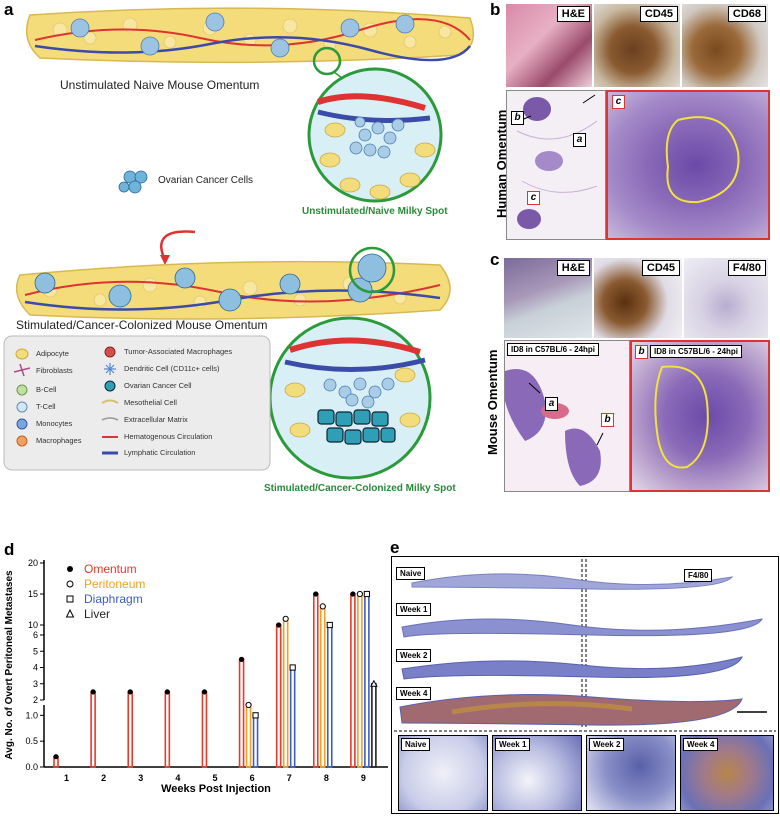 This screenshot has height=817, width=780. I want to click on legend-monocytes: Monocytes, so click(54, 423).